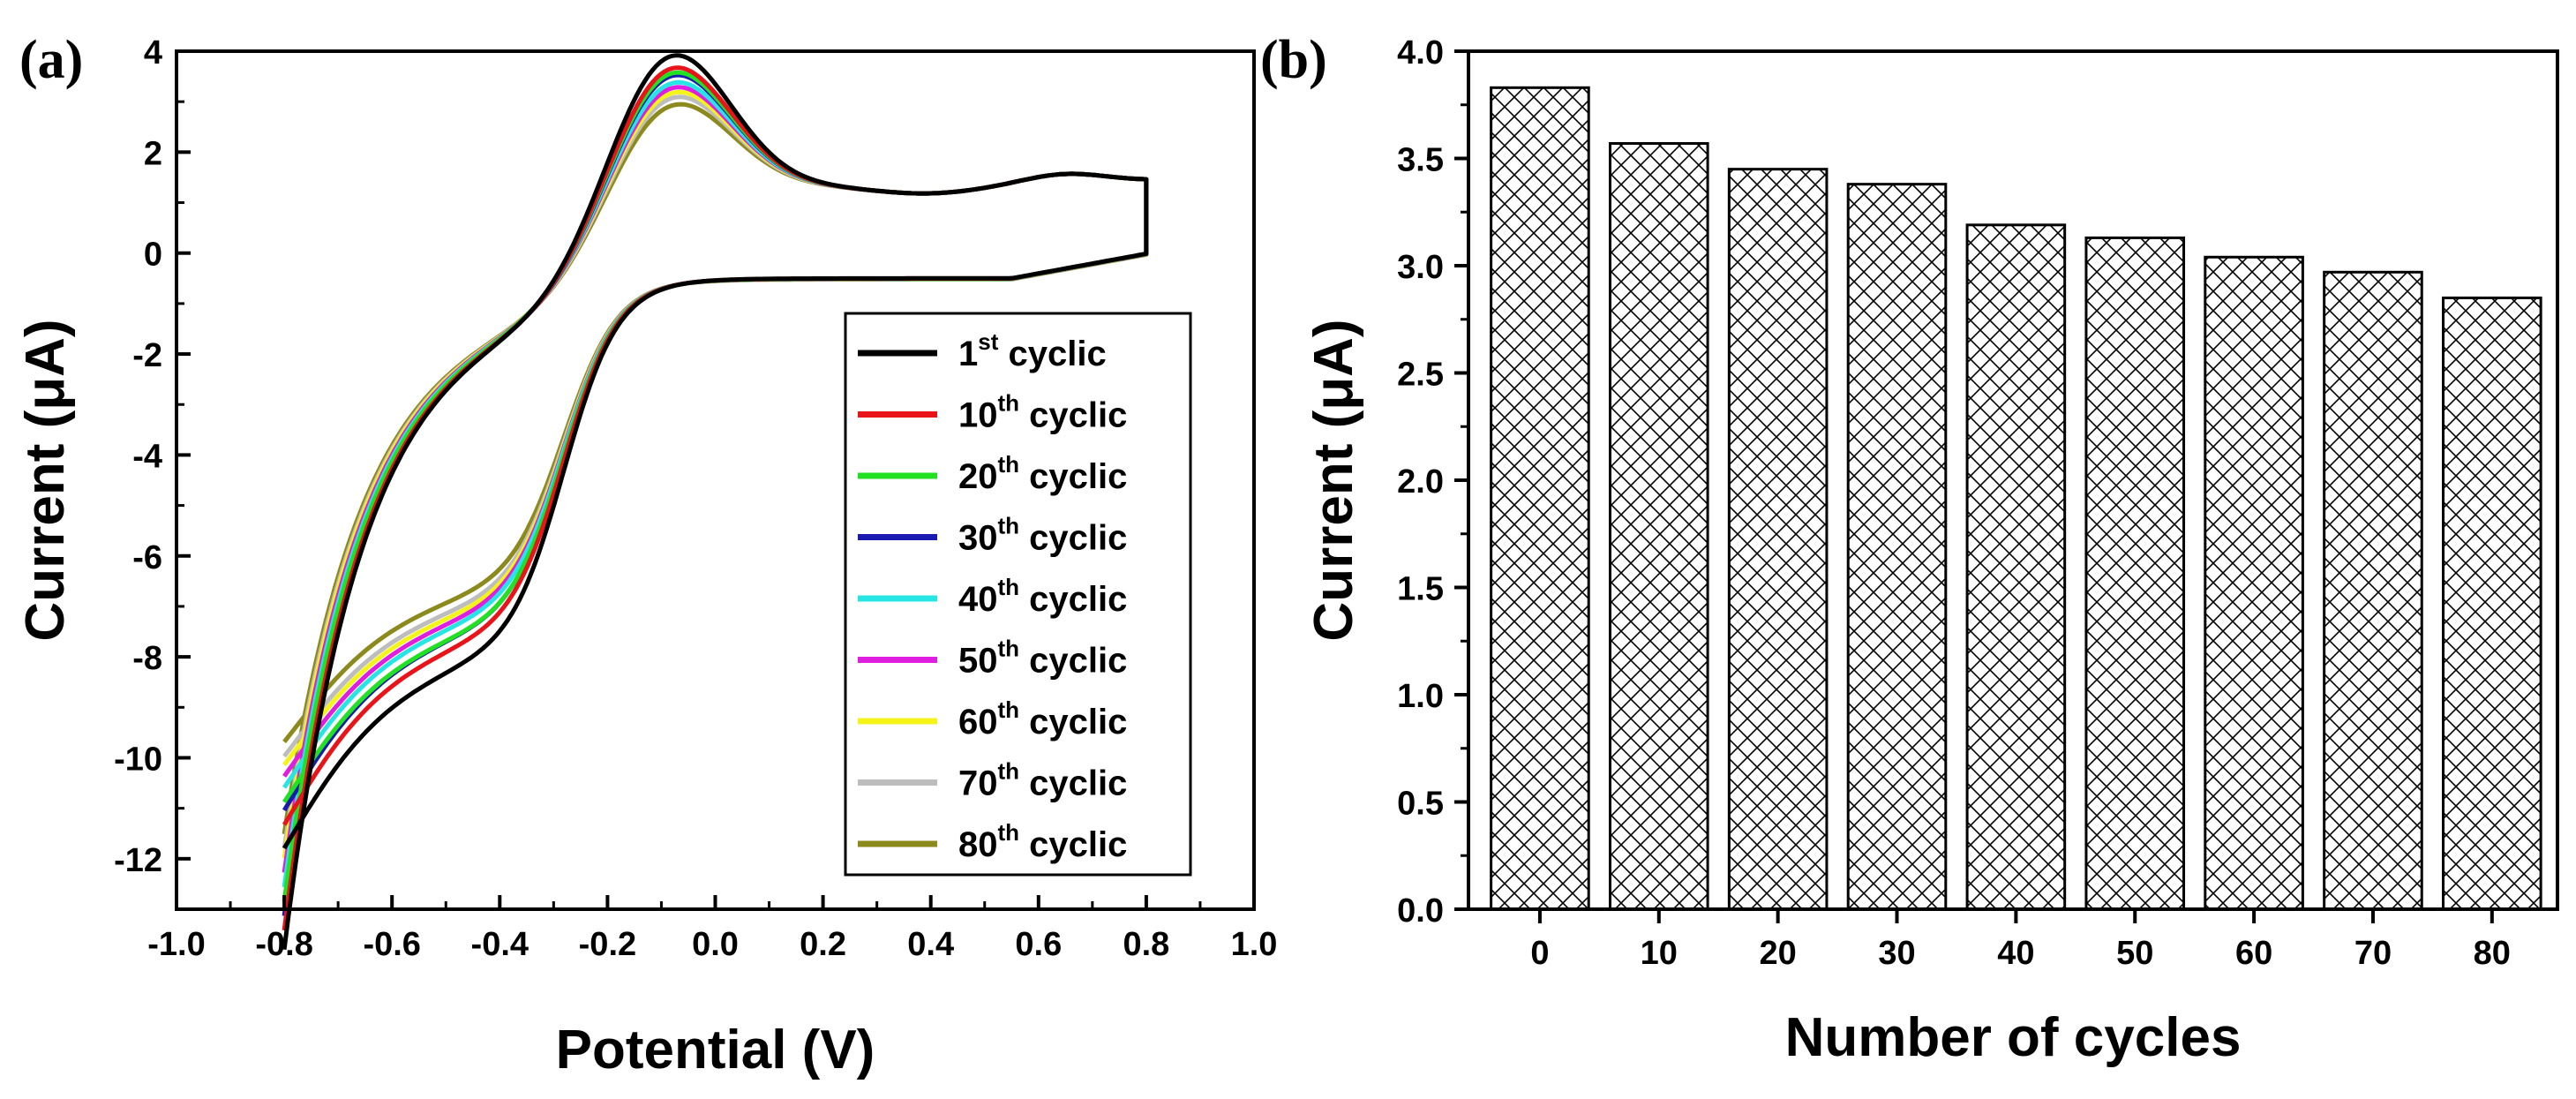  Describe the element at coordinates (2013, 1037) in the screenshot. I see `bar-x-axis-label: Number of cycles` at that location.